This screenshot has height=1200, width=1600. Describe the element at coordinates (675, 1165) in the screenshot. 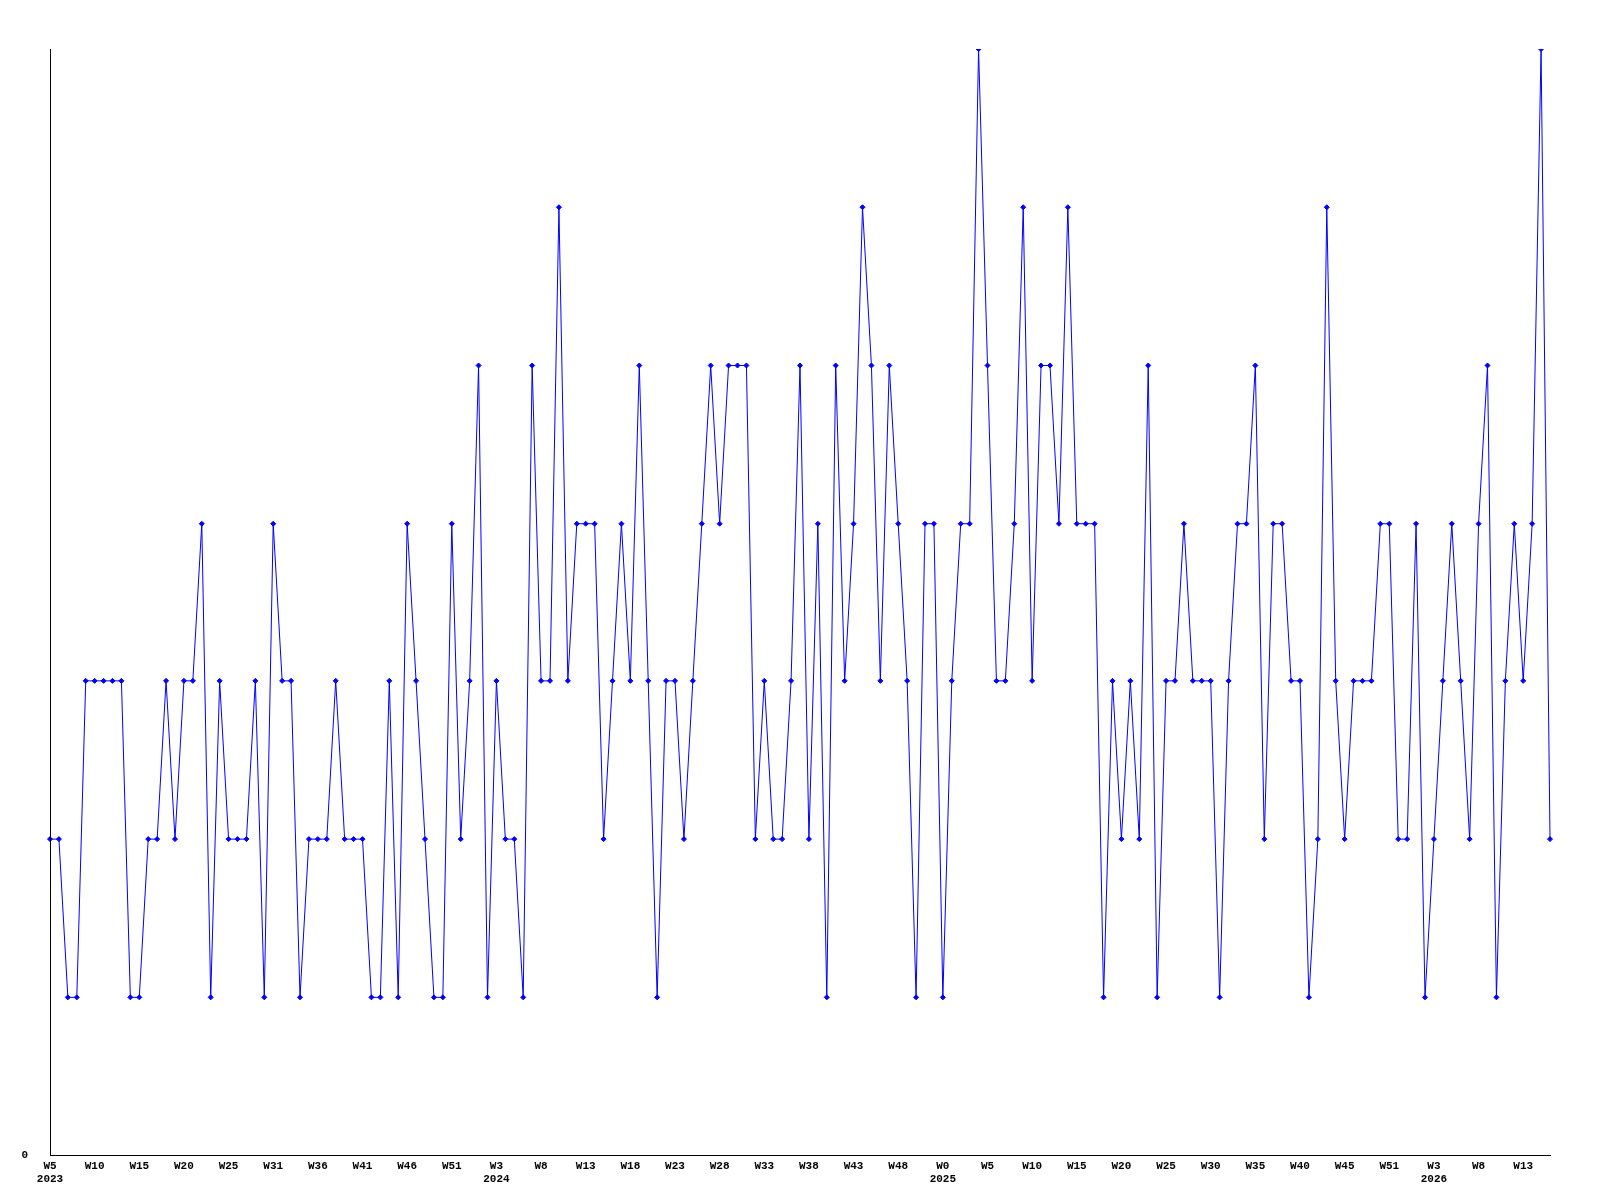

I see `x-tick-label: W23` at that location.